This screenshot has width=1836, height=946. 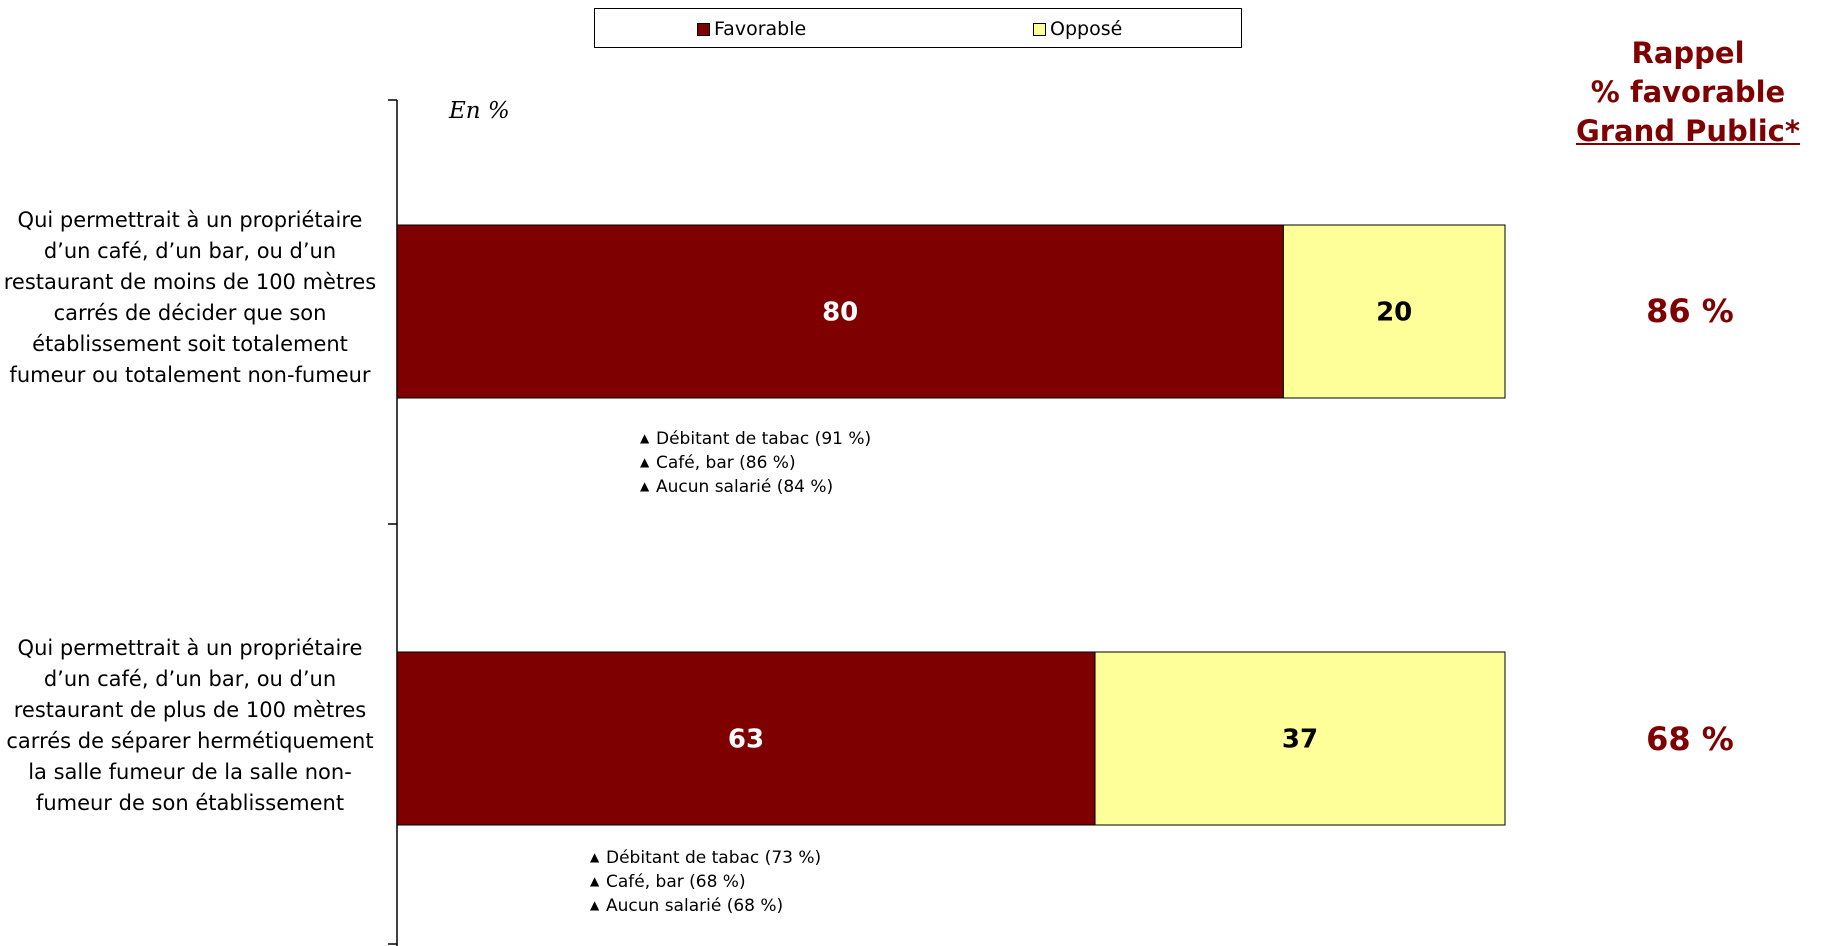 I want to click on bar-value-label-favorable-1: 80, so click(x=840, y=313).